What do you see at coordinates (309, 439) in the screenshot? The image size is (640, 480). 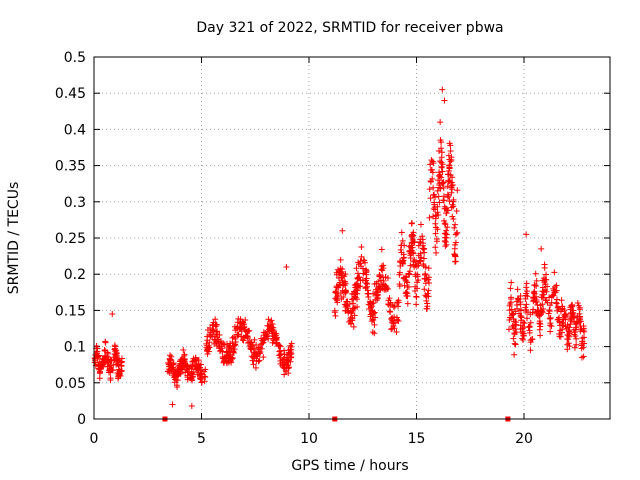 I see `x-tick-label: 10` at bounding box center [309, 439].